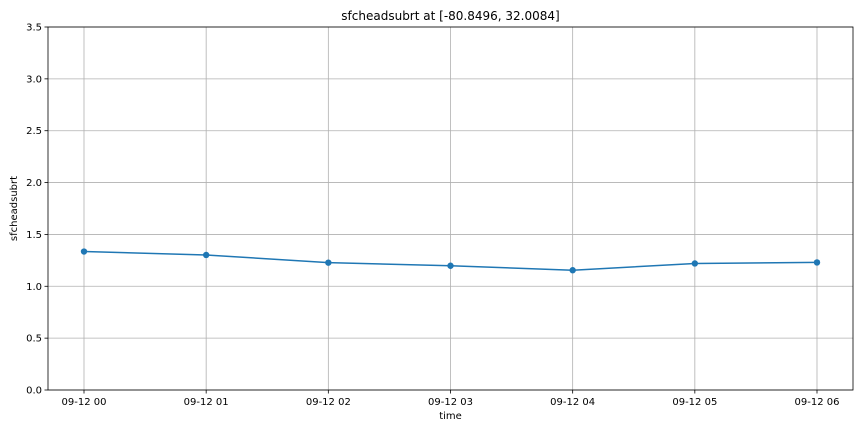 Image resolution: width=864 pixels, height=432 pixels. What do you see at coordinates (34, 339) in the screenshot?
I see `y-tick-label: 0.5` at bounding box center [34, 339].